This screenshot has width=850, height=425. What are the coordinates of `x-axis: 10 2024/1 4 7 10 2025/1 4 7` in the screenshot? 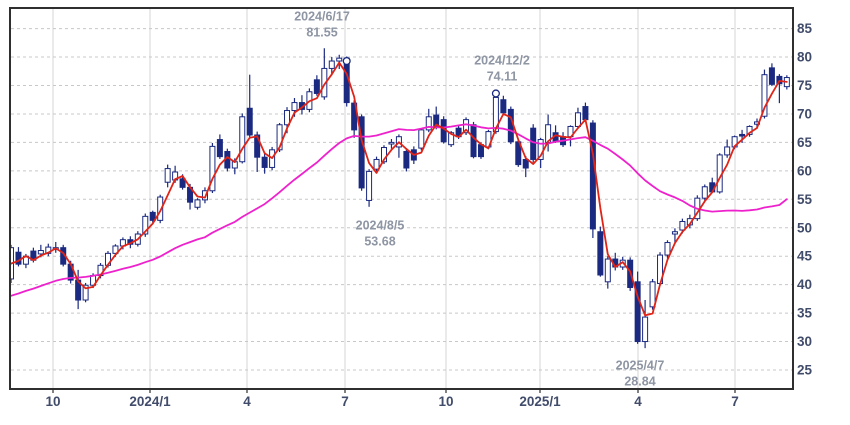 It's located at (392, 399).